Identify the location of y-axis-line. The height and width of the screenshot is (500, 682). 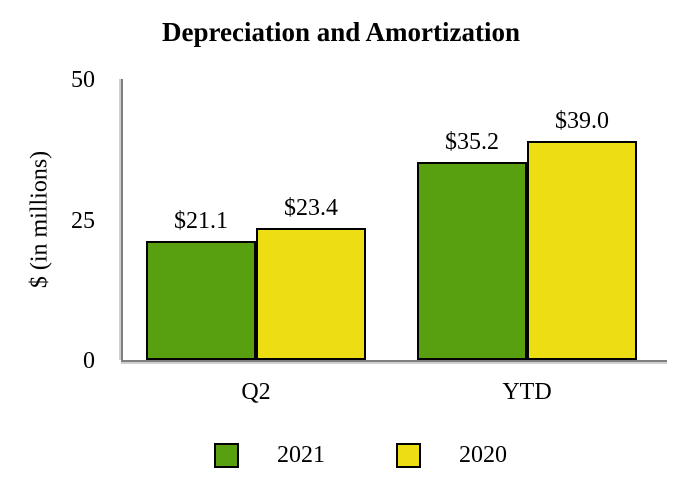
(122, 219).